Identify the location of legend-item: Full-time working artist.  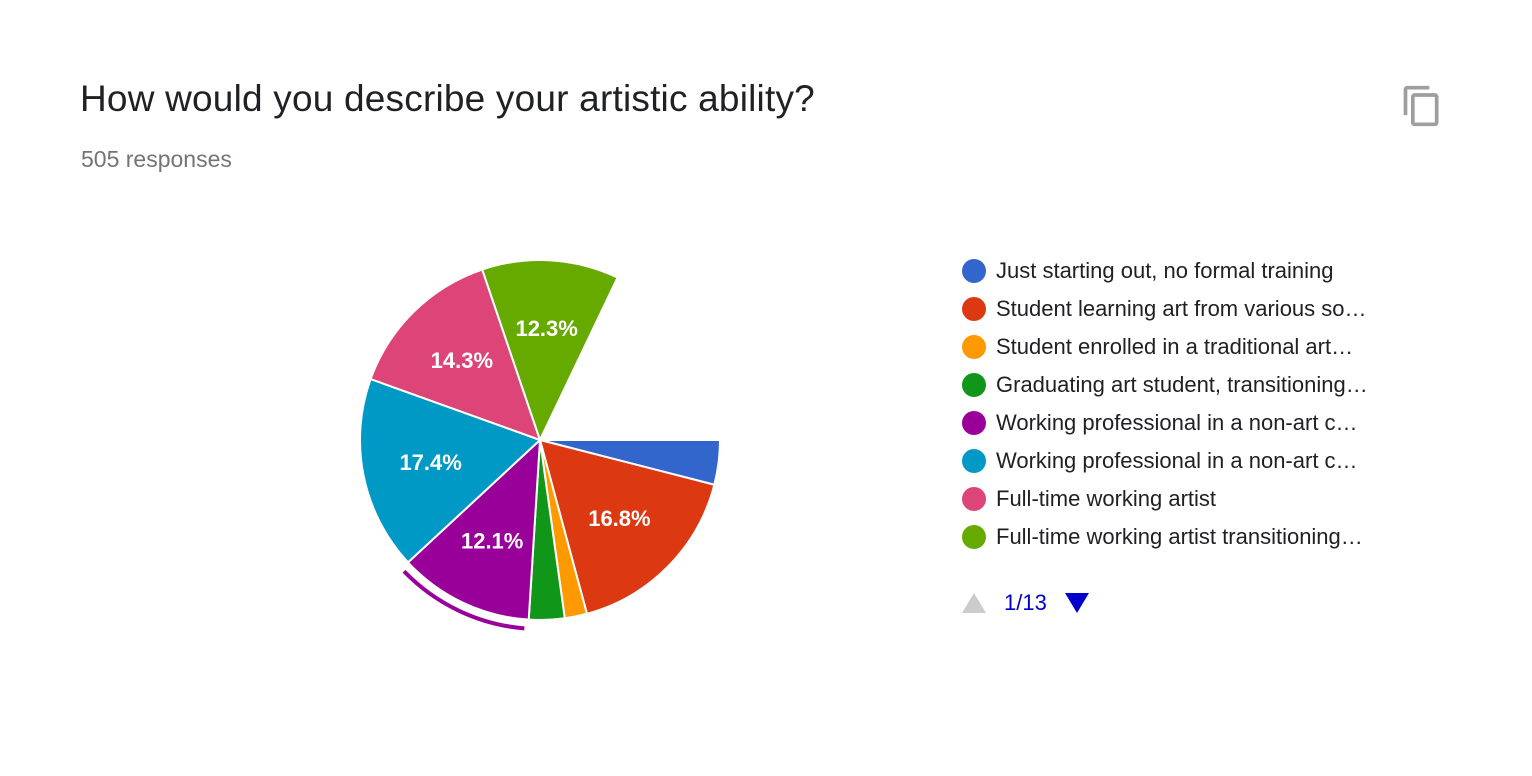
(1165, 499).